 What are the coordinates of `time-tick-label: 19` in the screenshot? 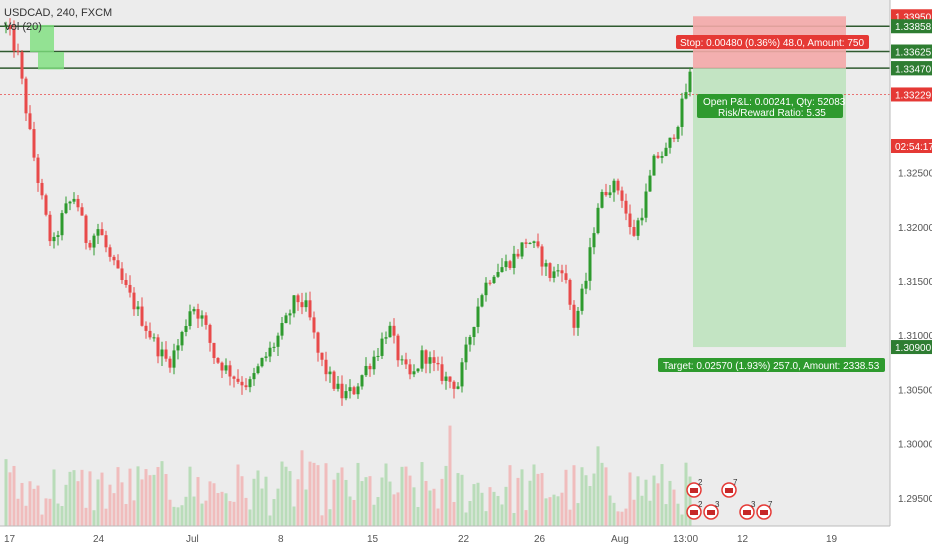 It's located at (832, 539).